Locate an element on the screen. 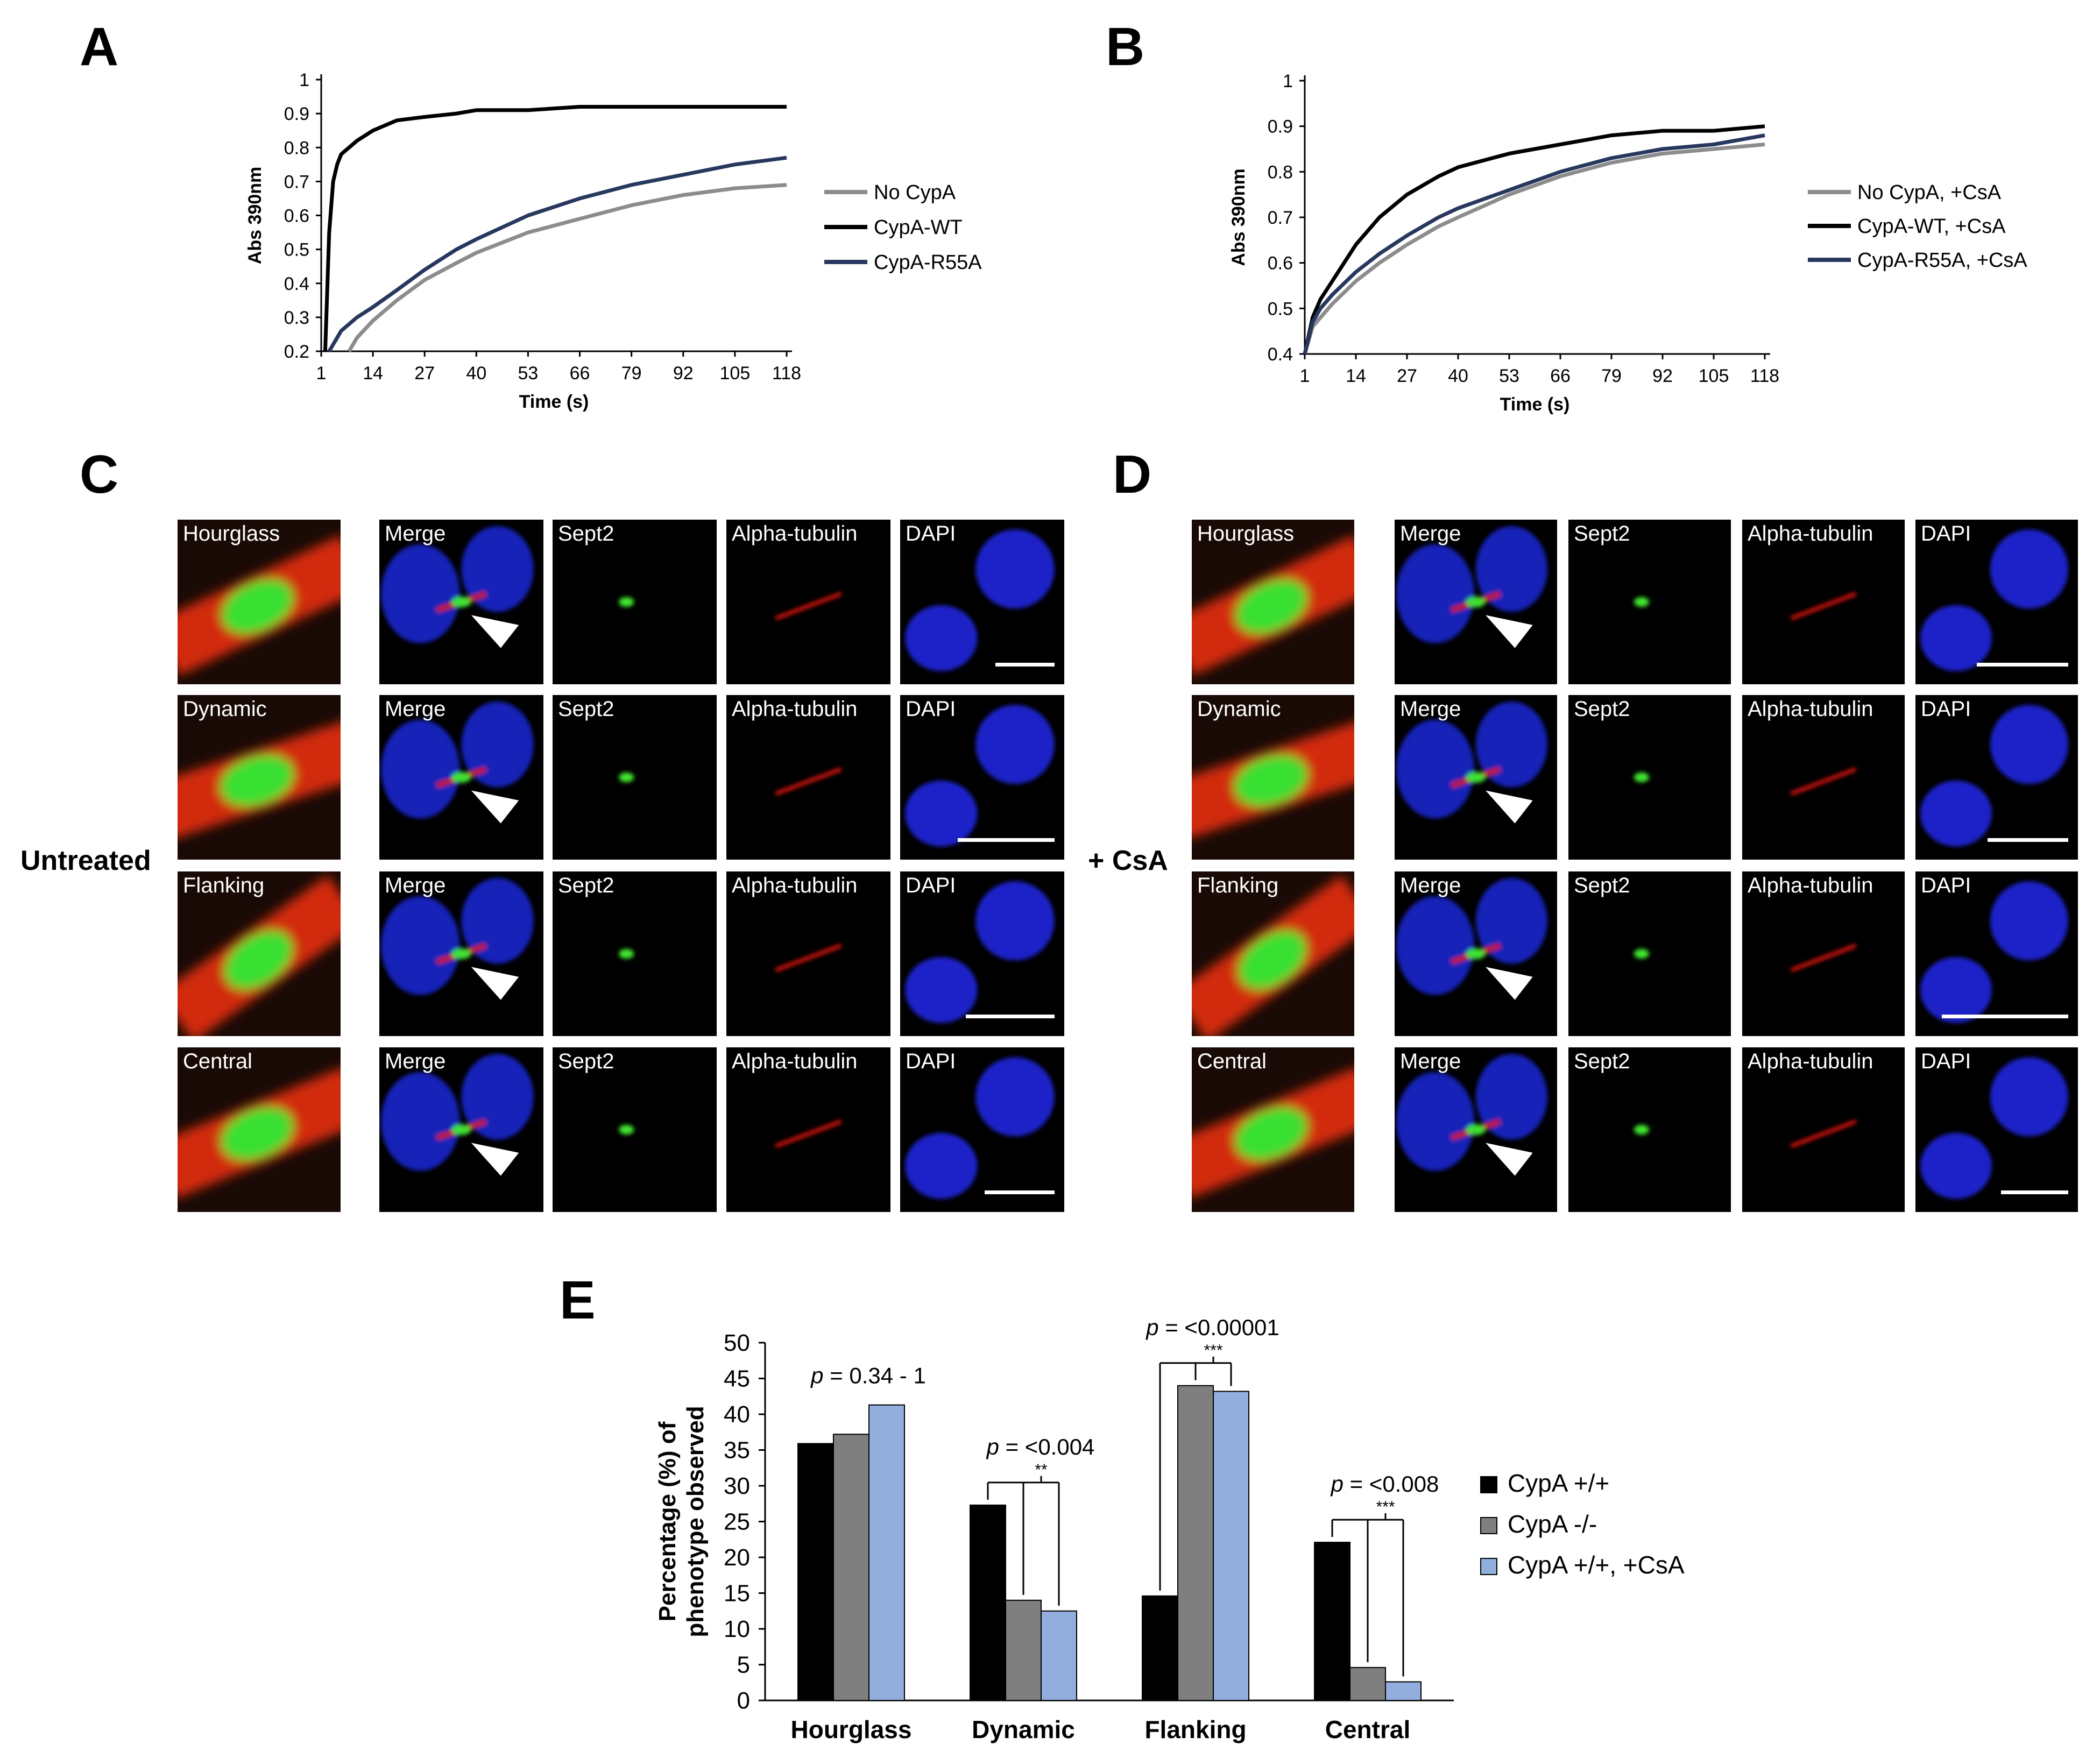 The height and width of the screenshot is (1751, 2100). csa-label: + CsA is located at coordinates (1128, 860).